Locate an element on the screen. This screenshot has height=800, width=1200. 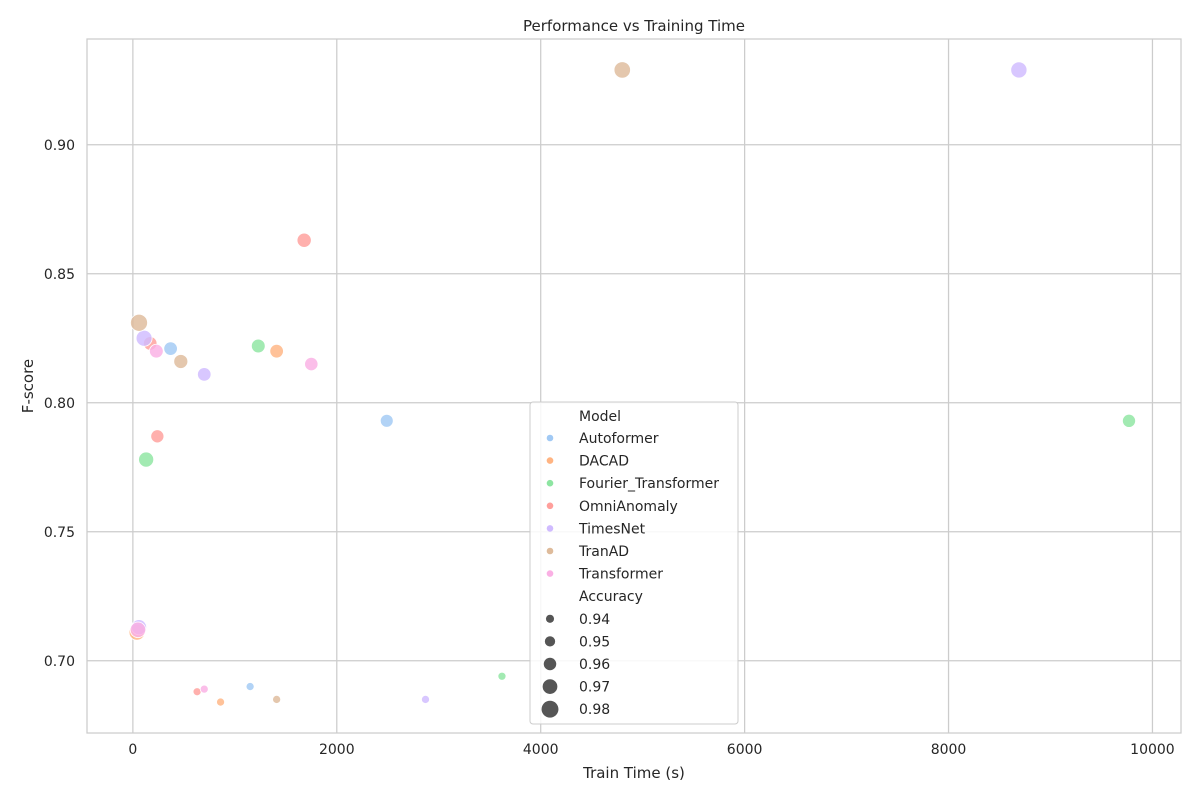
legend-model-label: TranAD is located at coordinates (603, 552).